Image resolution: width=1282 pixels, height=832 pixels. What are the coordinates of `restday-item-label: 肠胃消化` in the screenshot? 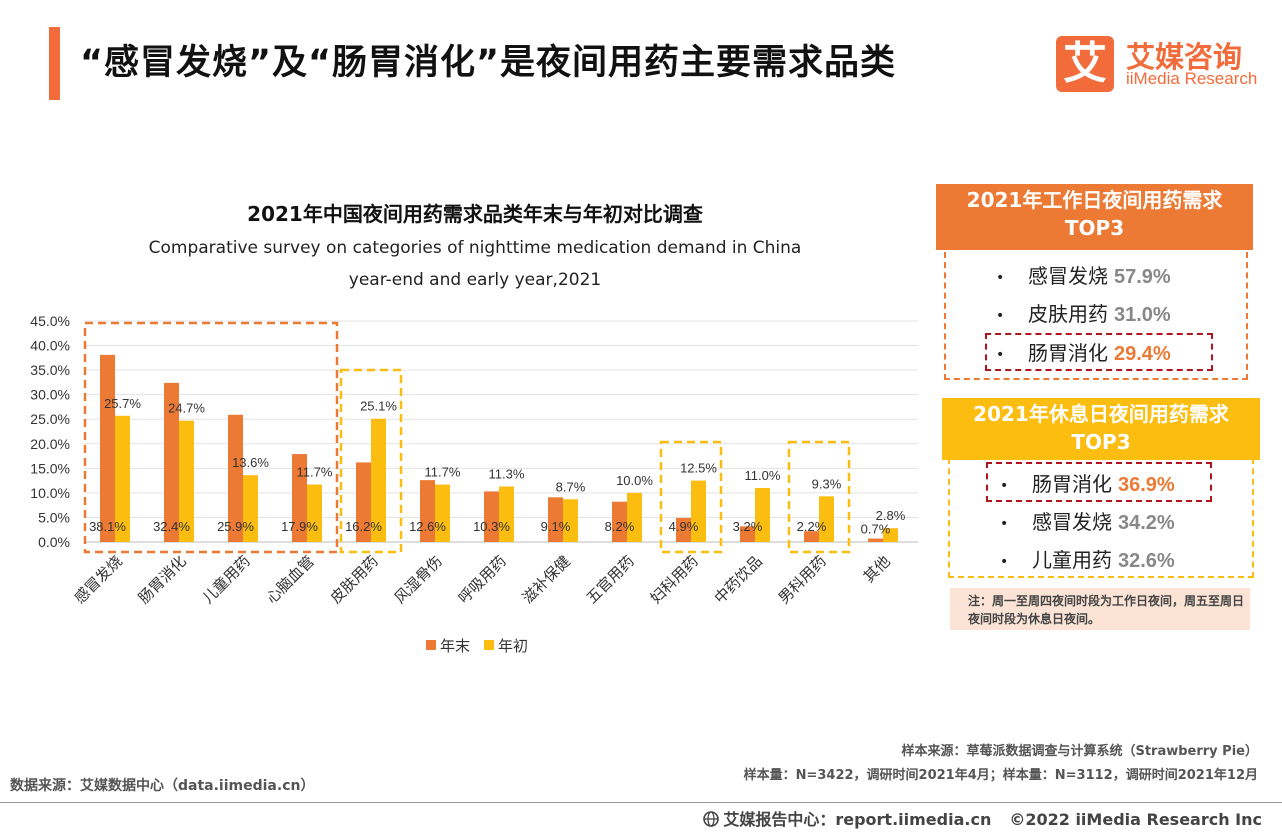 It's located at (1072, 484).